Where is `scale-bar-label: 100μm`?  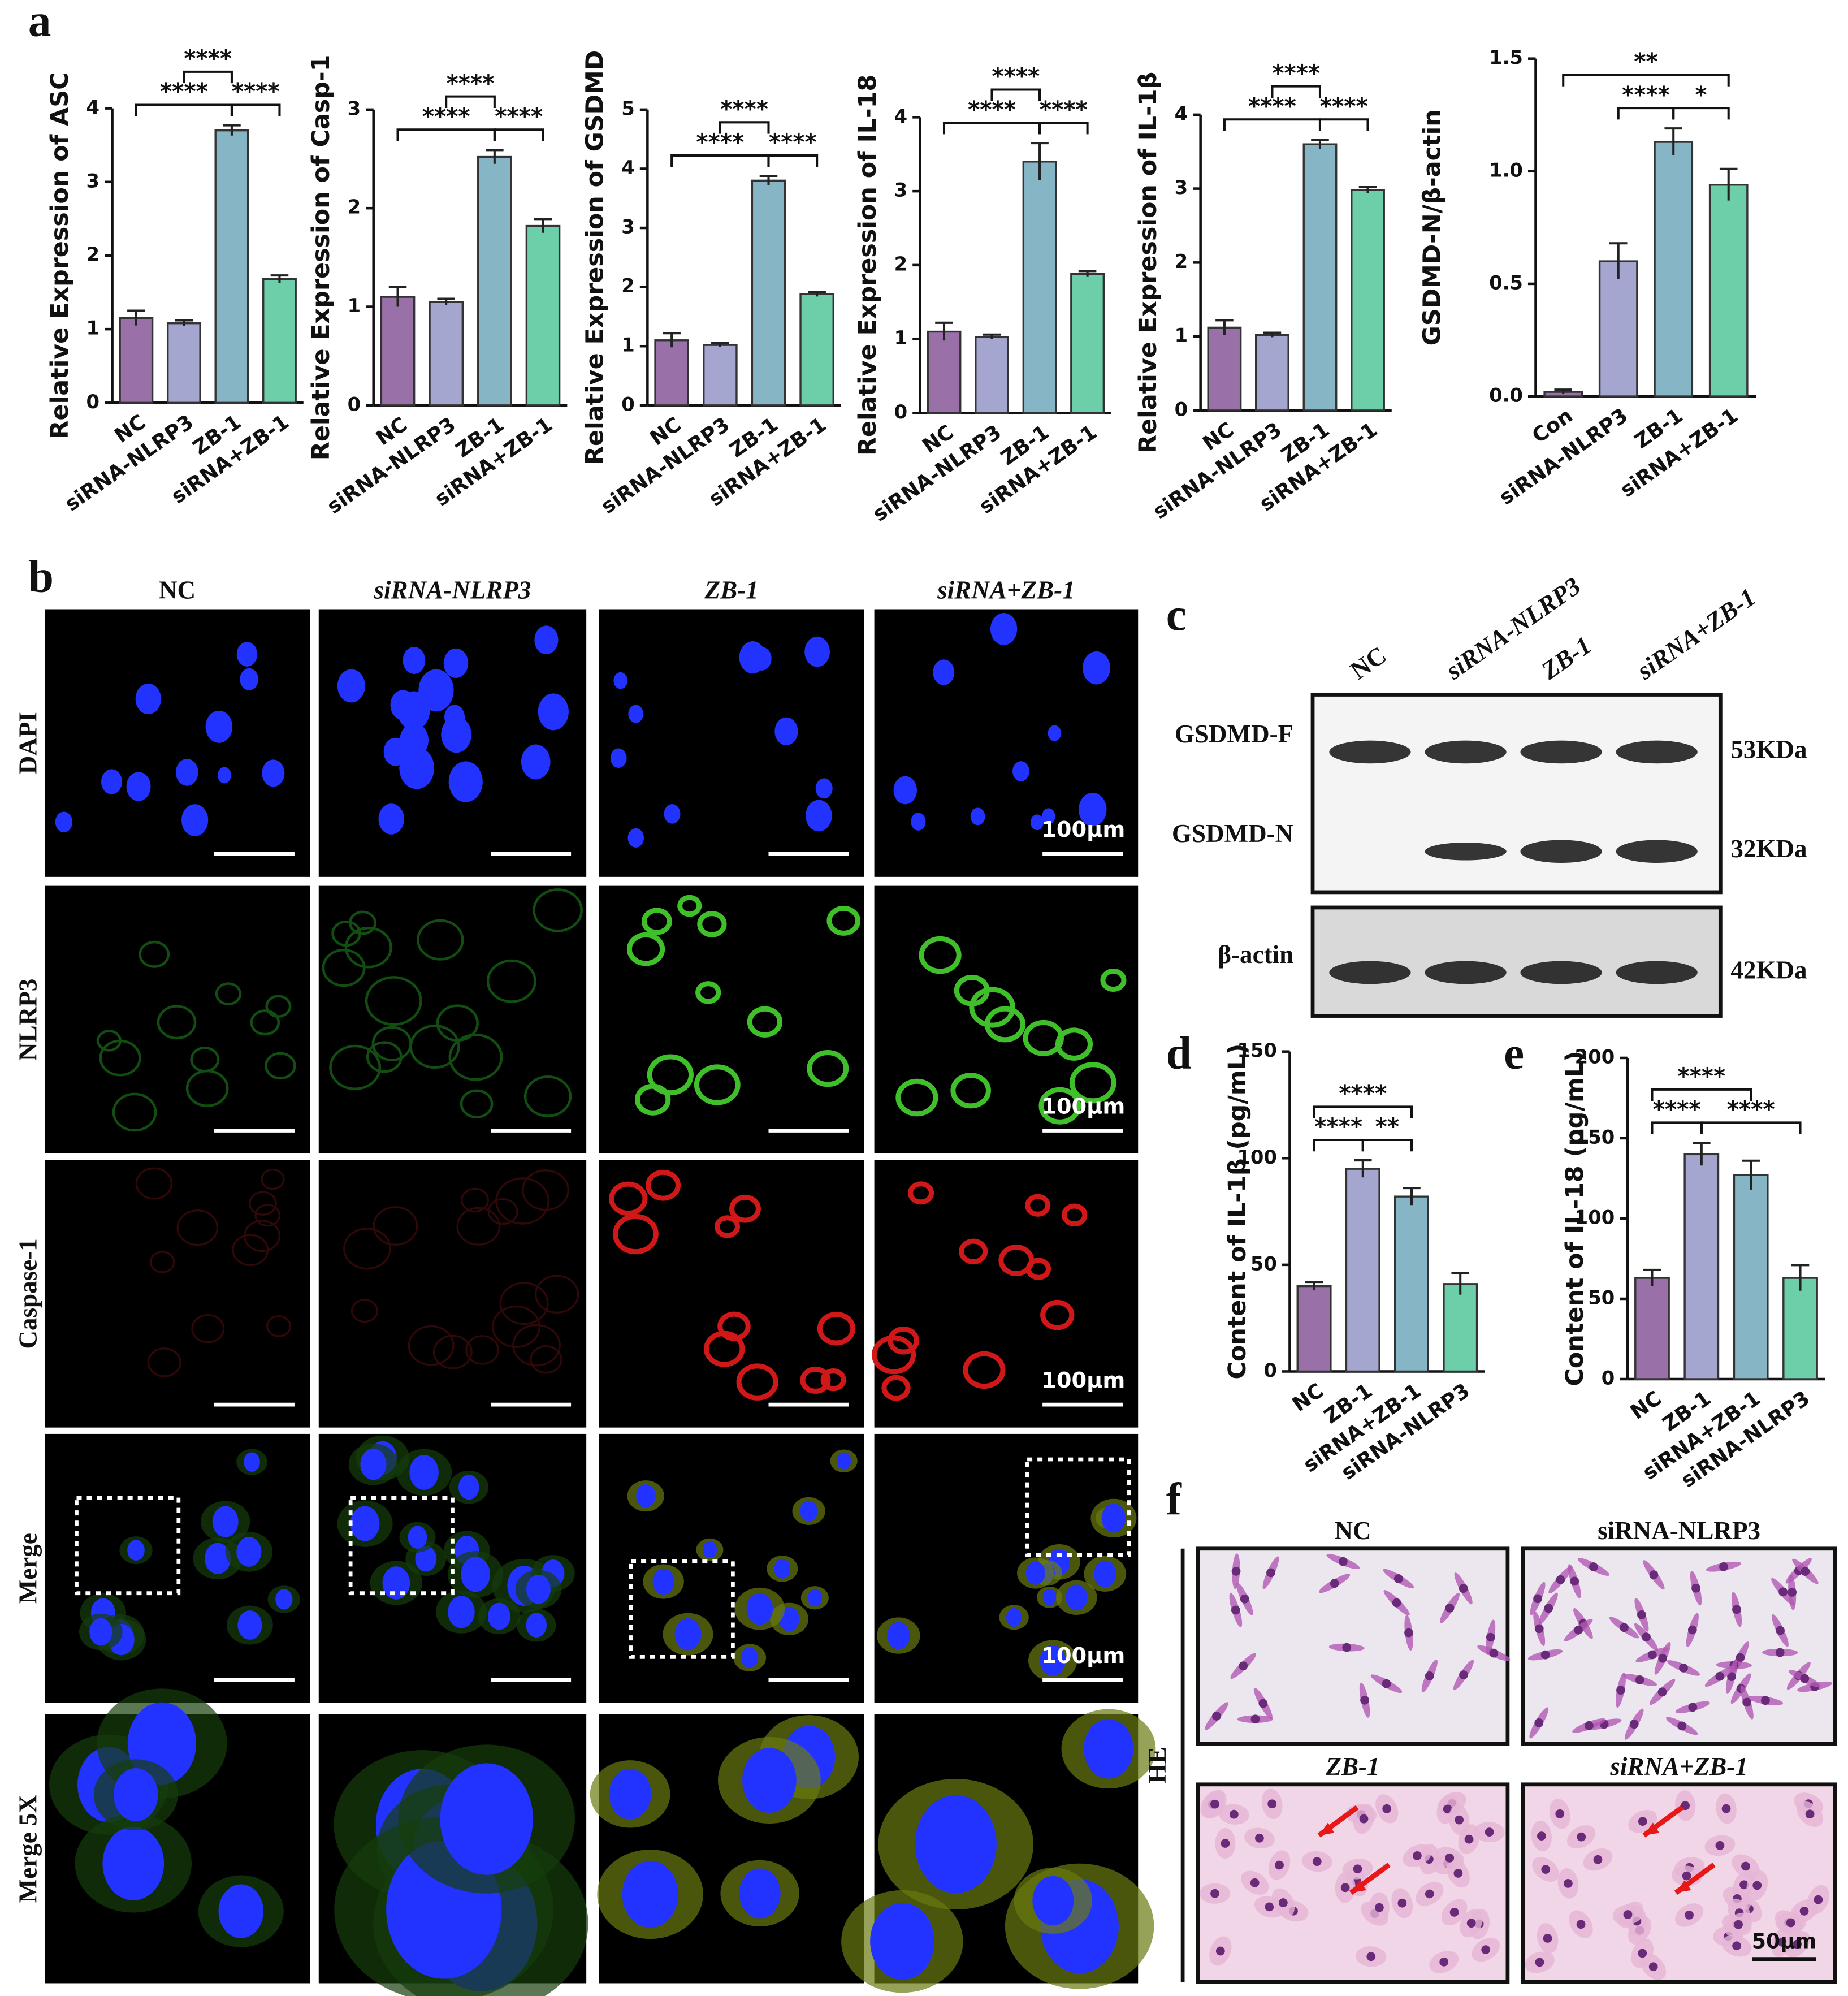
scale-bar-label: 100μm is located at coordinates (1083, 1380).